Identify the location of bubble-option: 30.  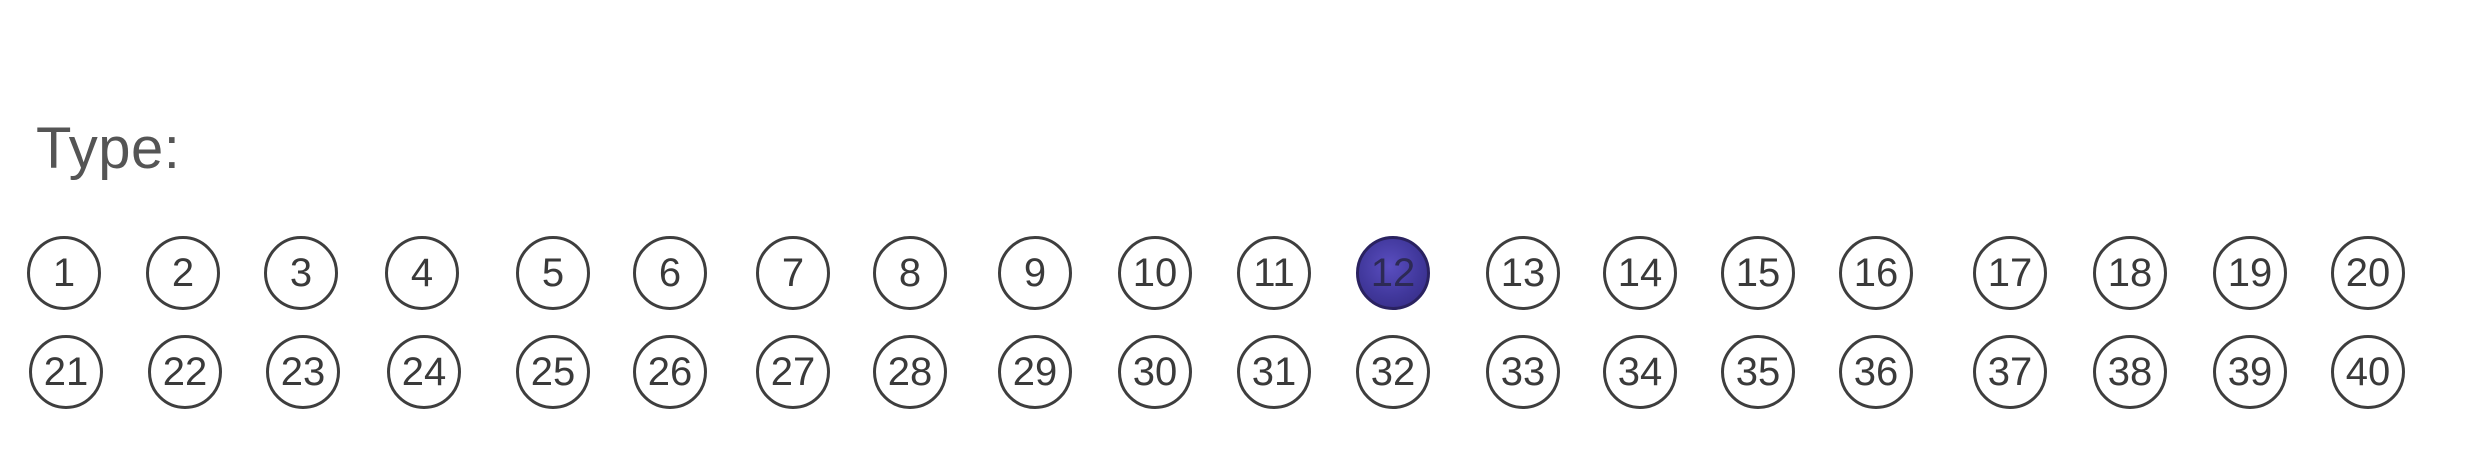
(1155, 372).